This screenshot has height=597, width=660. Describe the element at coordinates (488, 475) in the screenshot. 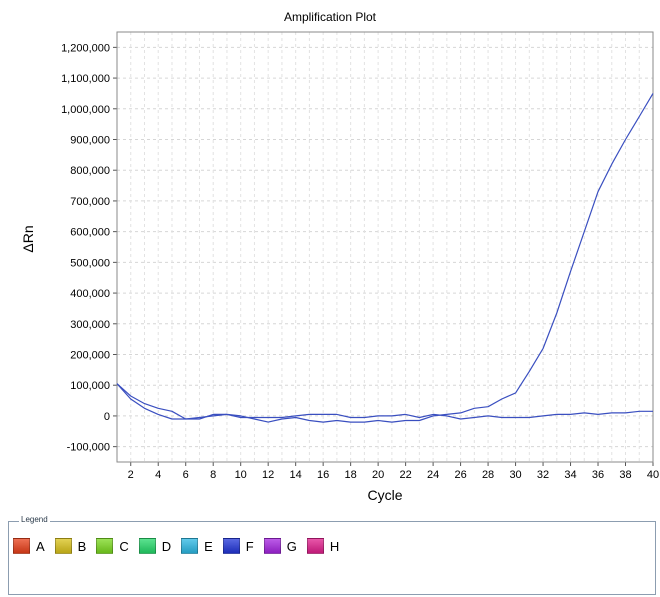

I see `x-tick-label: 28` at that location.